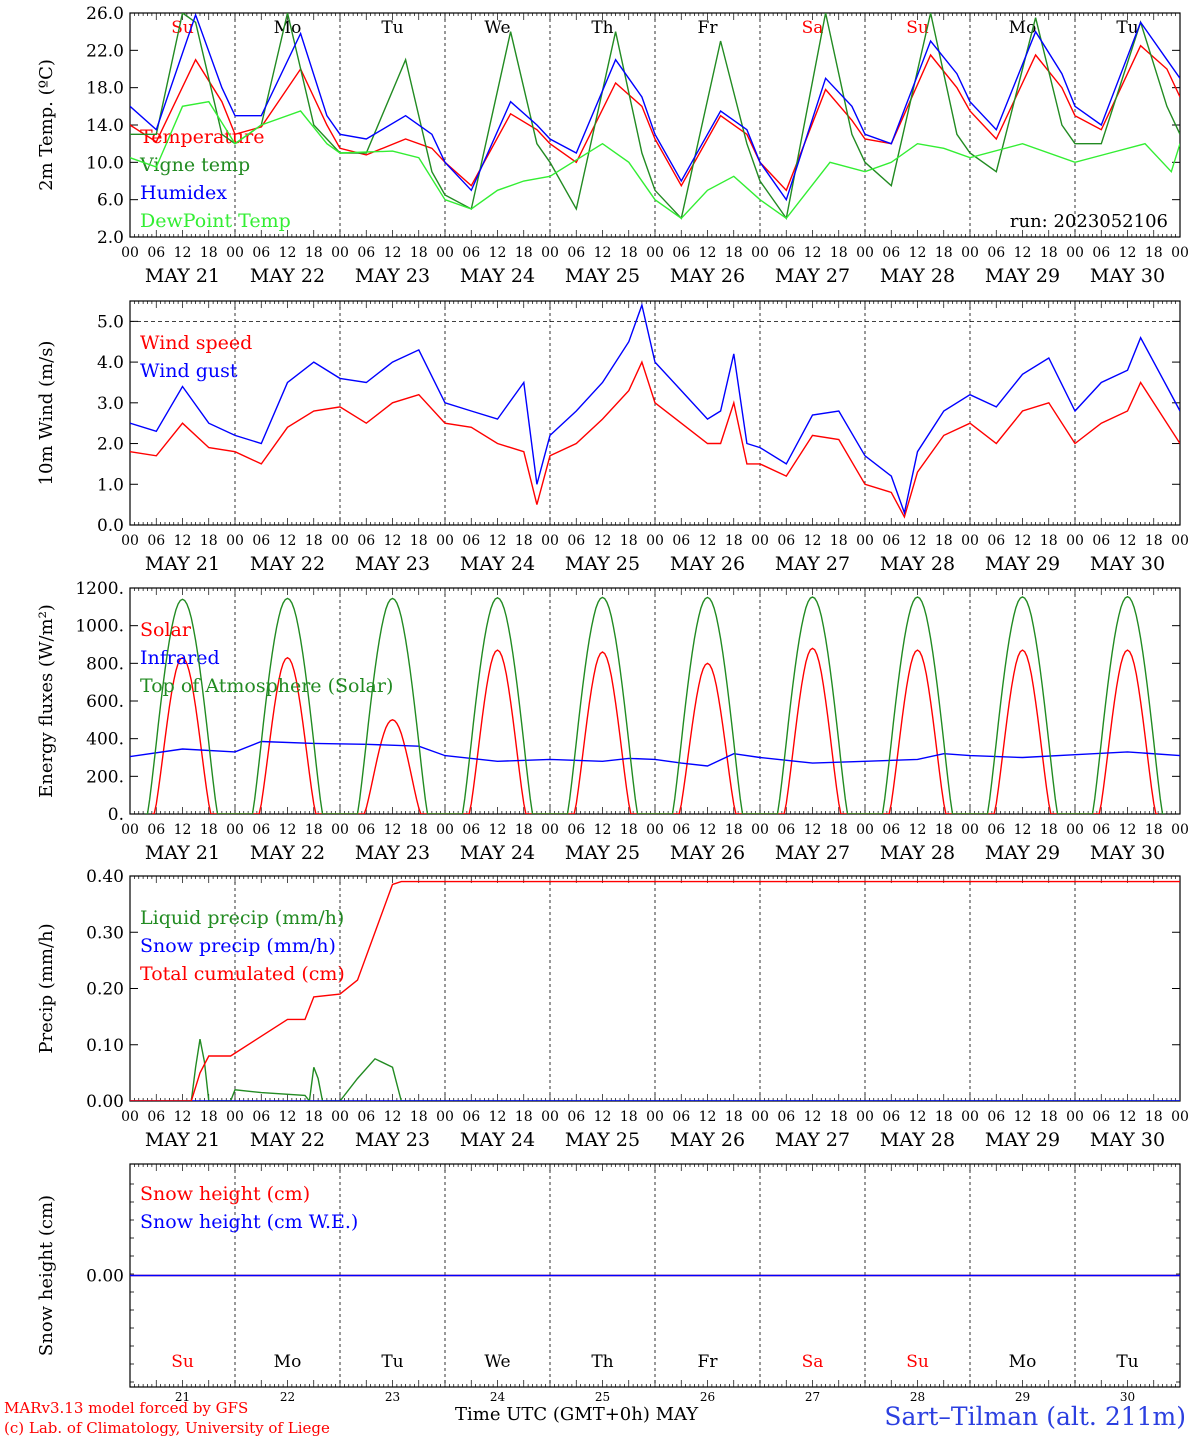 This screenshot has height=1440, width=1194. What do you see at coordinates (1035, 1416) in the screenshot?
I see `station-name: Sart–Tilman (alt. 211m)` at bounding box center [1035, 1416].